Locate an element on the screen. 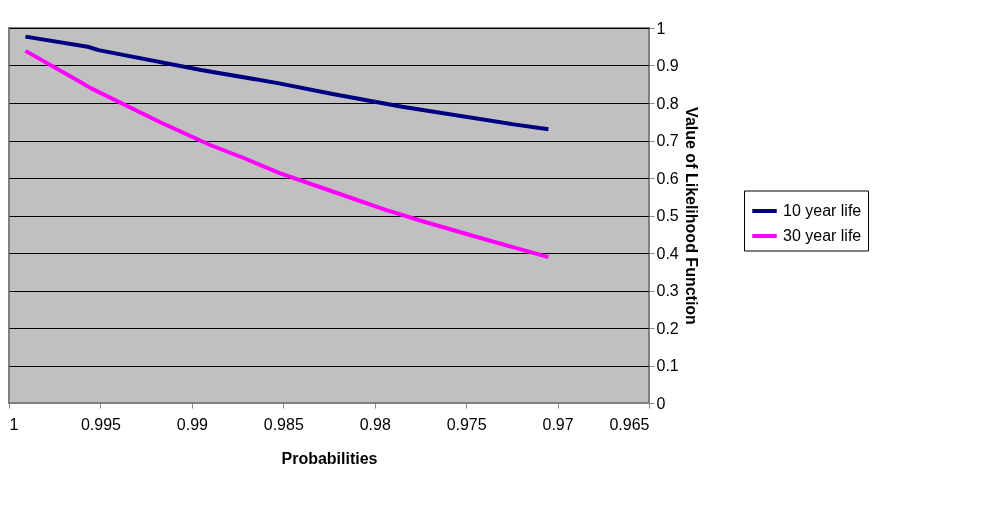 Image resolution: width=1006 pixels, height=514 pixels. y-tick-label: 1 is located at coordinates (661, 28).